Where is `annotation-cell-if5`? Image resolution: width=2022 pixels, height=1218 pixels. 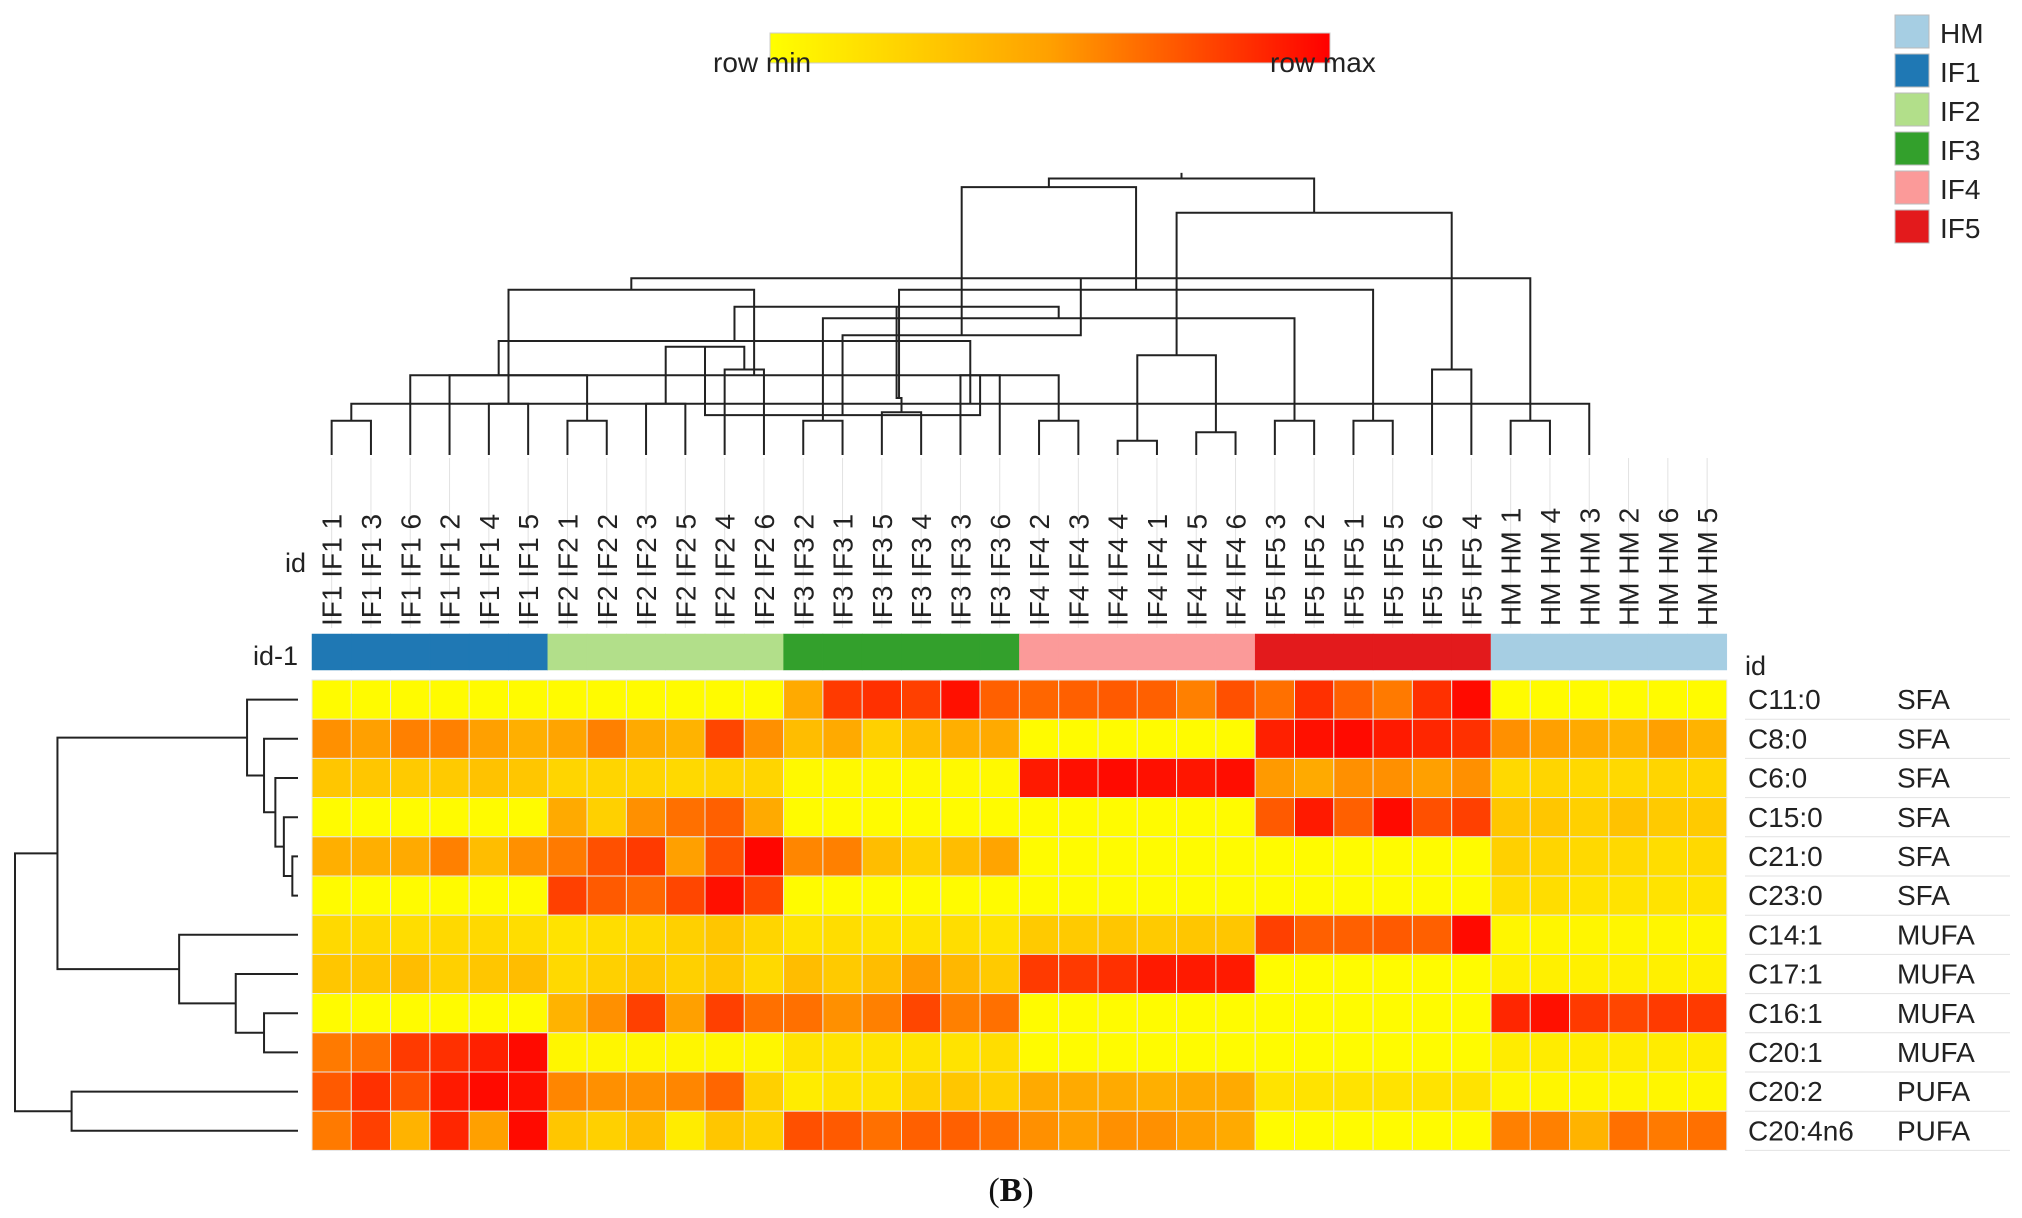 annotation-cell-if5 is located at coordinates (1353, 652).